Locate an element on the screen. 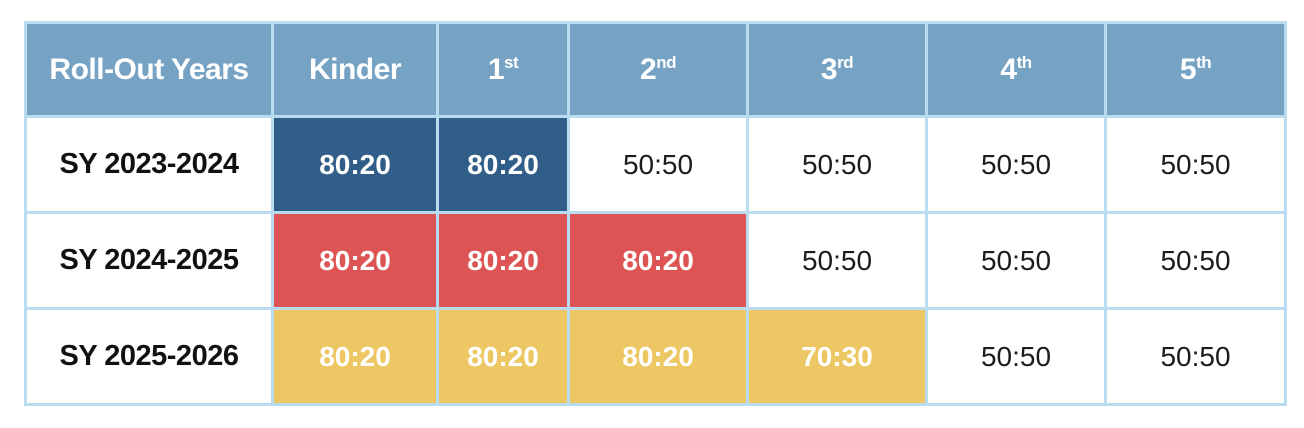 Image resolution: width=1304 pixels, height=428 pixels. column-header-1st: 1st is located at coordinates (503, 69).